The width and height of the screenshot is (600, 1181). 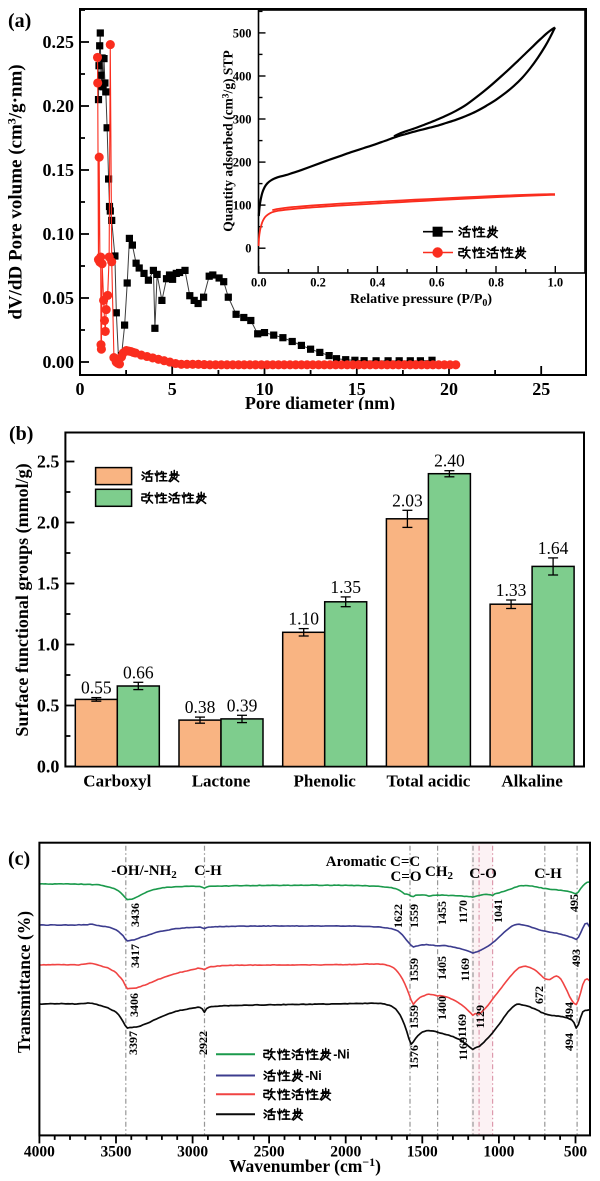 What do you see at coordinates (203, 1043) in the screenshot?
I see `svg-text: 2922` at bounding box center [203, 1043].